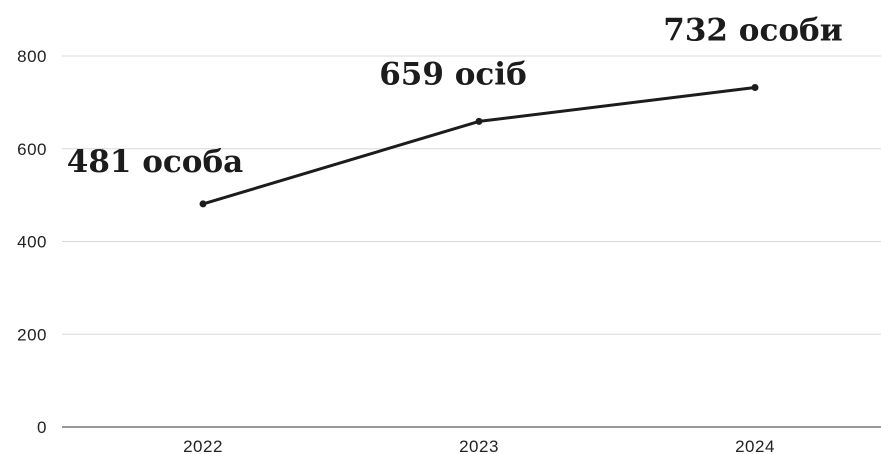  I want to click on x-tick-label-2023: 2023, so click(479, 445).